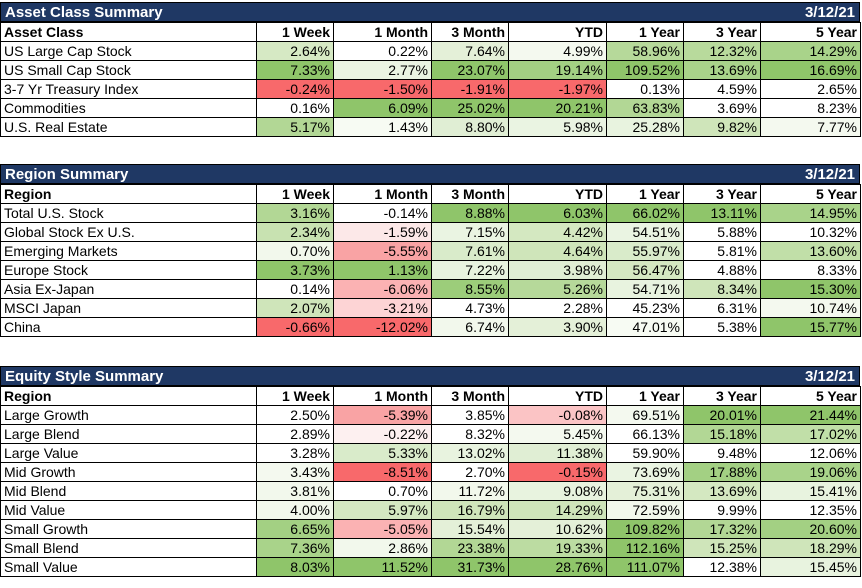 The width and height of the screenshot is (862, 588). Describe the element at coordinates (295, 567) in the screenshot. I see `return-cell: 8.03%` at that location.